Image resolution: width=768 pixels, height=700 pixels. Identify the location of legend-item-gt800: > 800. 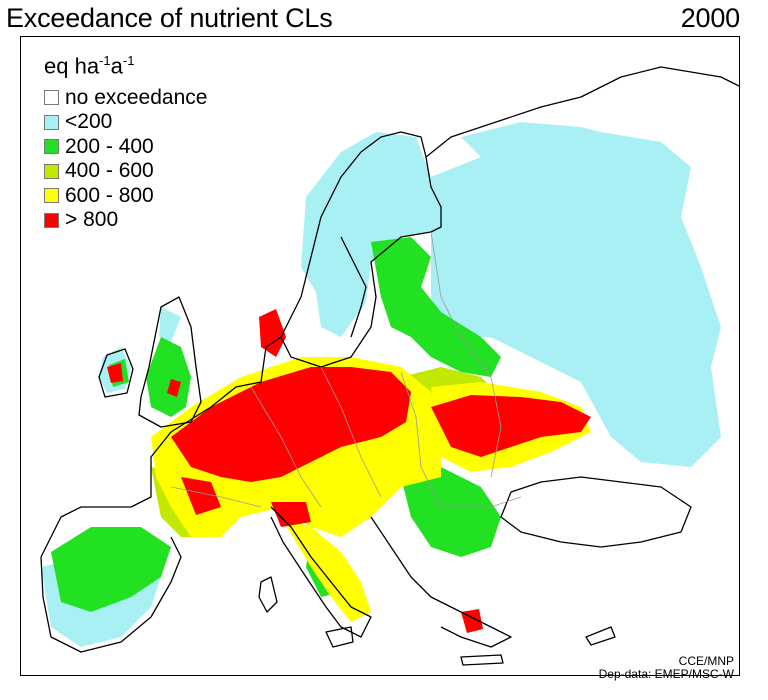
(125, 220).